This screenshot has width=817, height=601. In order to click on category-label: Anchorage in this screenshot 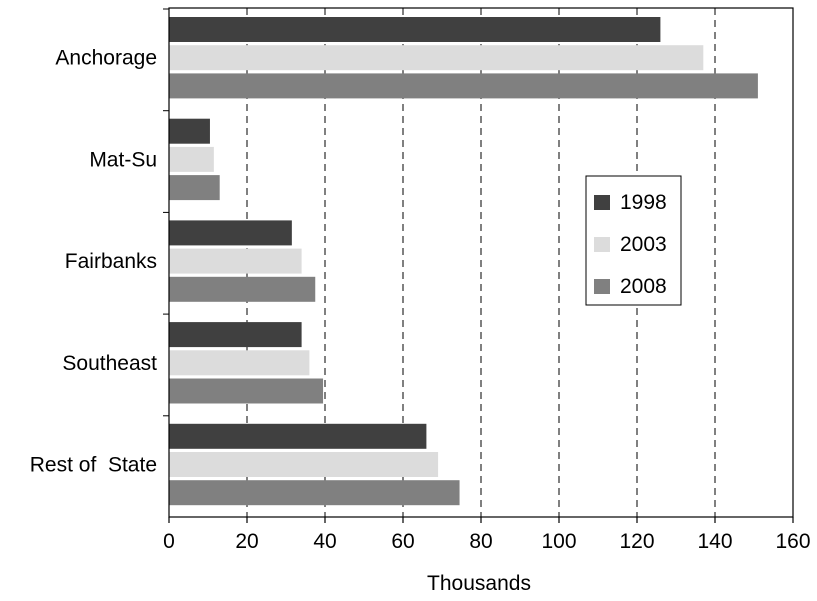, I will do `click(106, 58)`.